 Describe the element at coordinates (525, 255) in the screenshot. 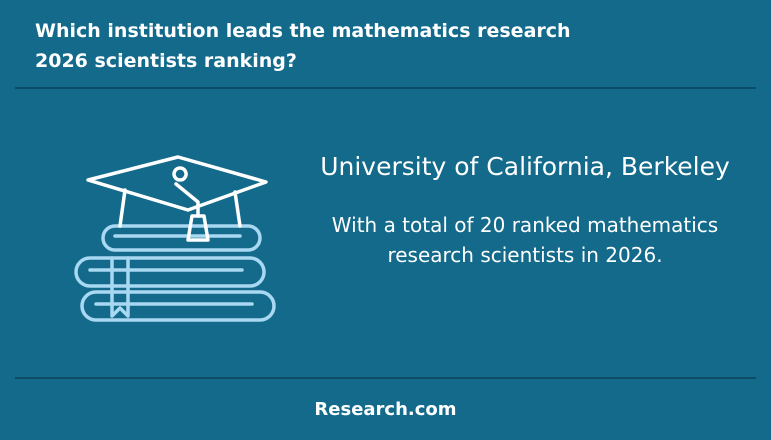

I see `description: research scientists in 2026.` at that location.